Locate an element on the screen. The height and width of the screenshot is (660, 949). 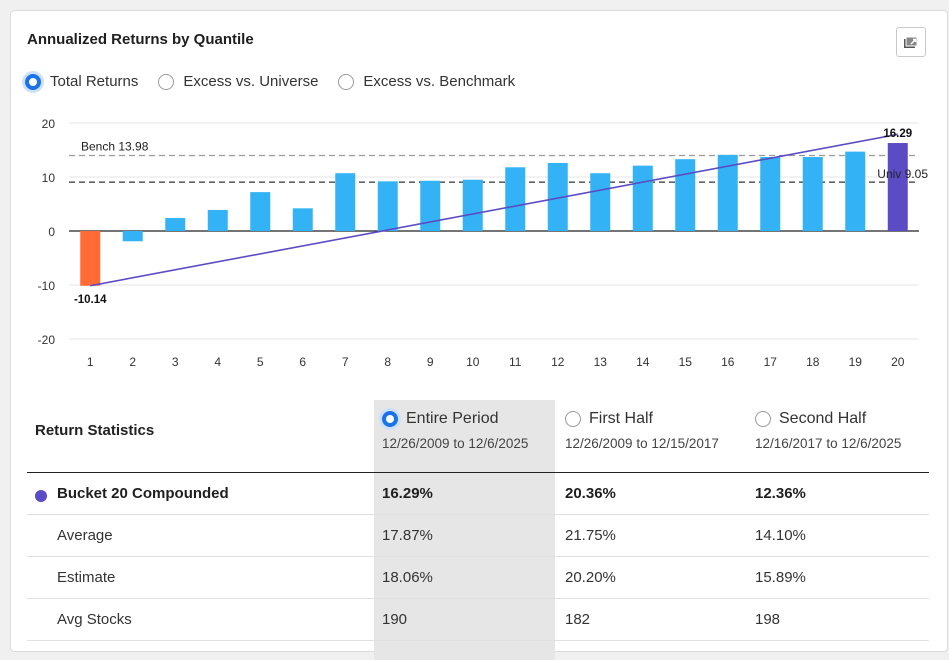
x-tick-label: 15 is located at coordinates (686, 362).